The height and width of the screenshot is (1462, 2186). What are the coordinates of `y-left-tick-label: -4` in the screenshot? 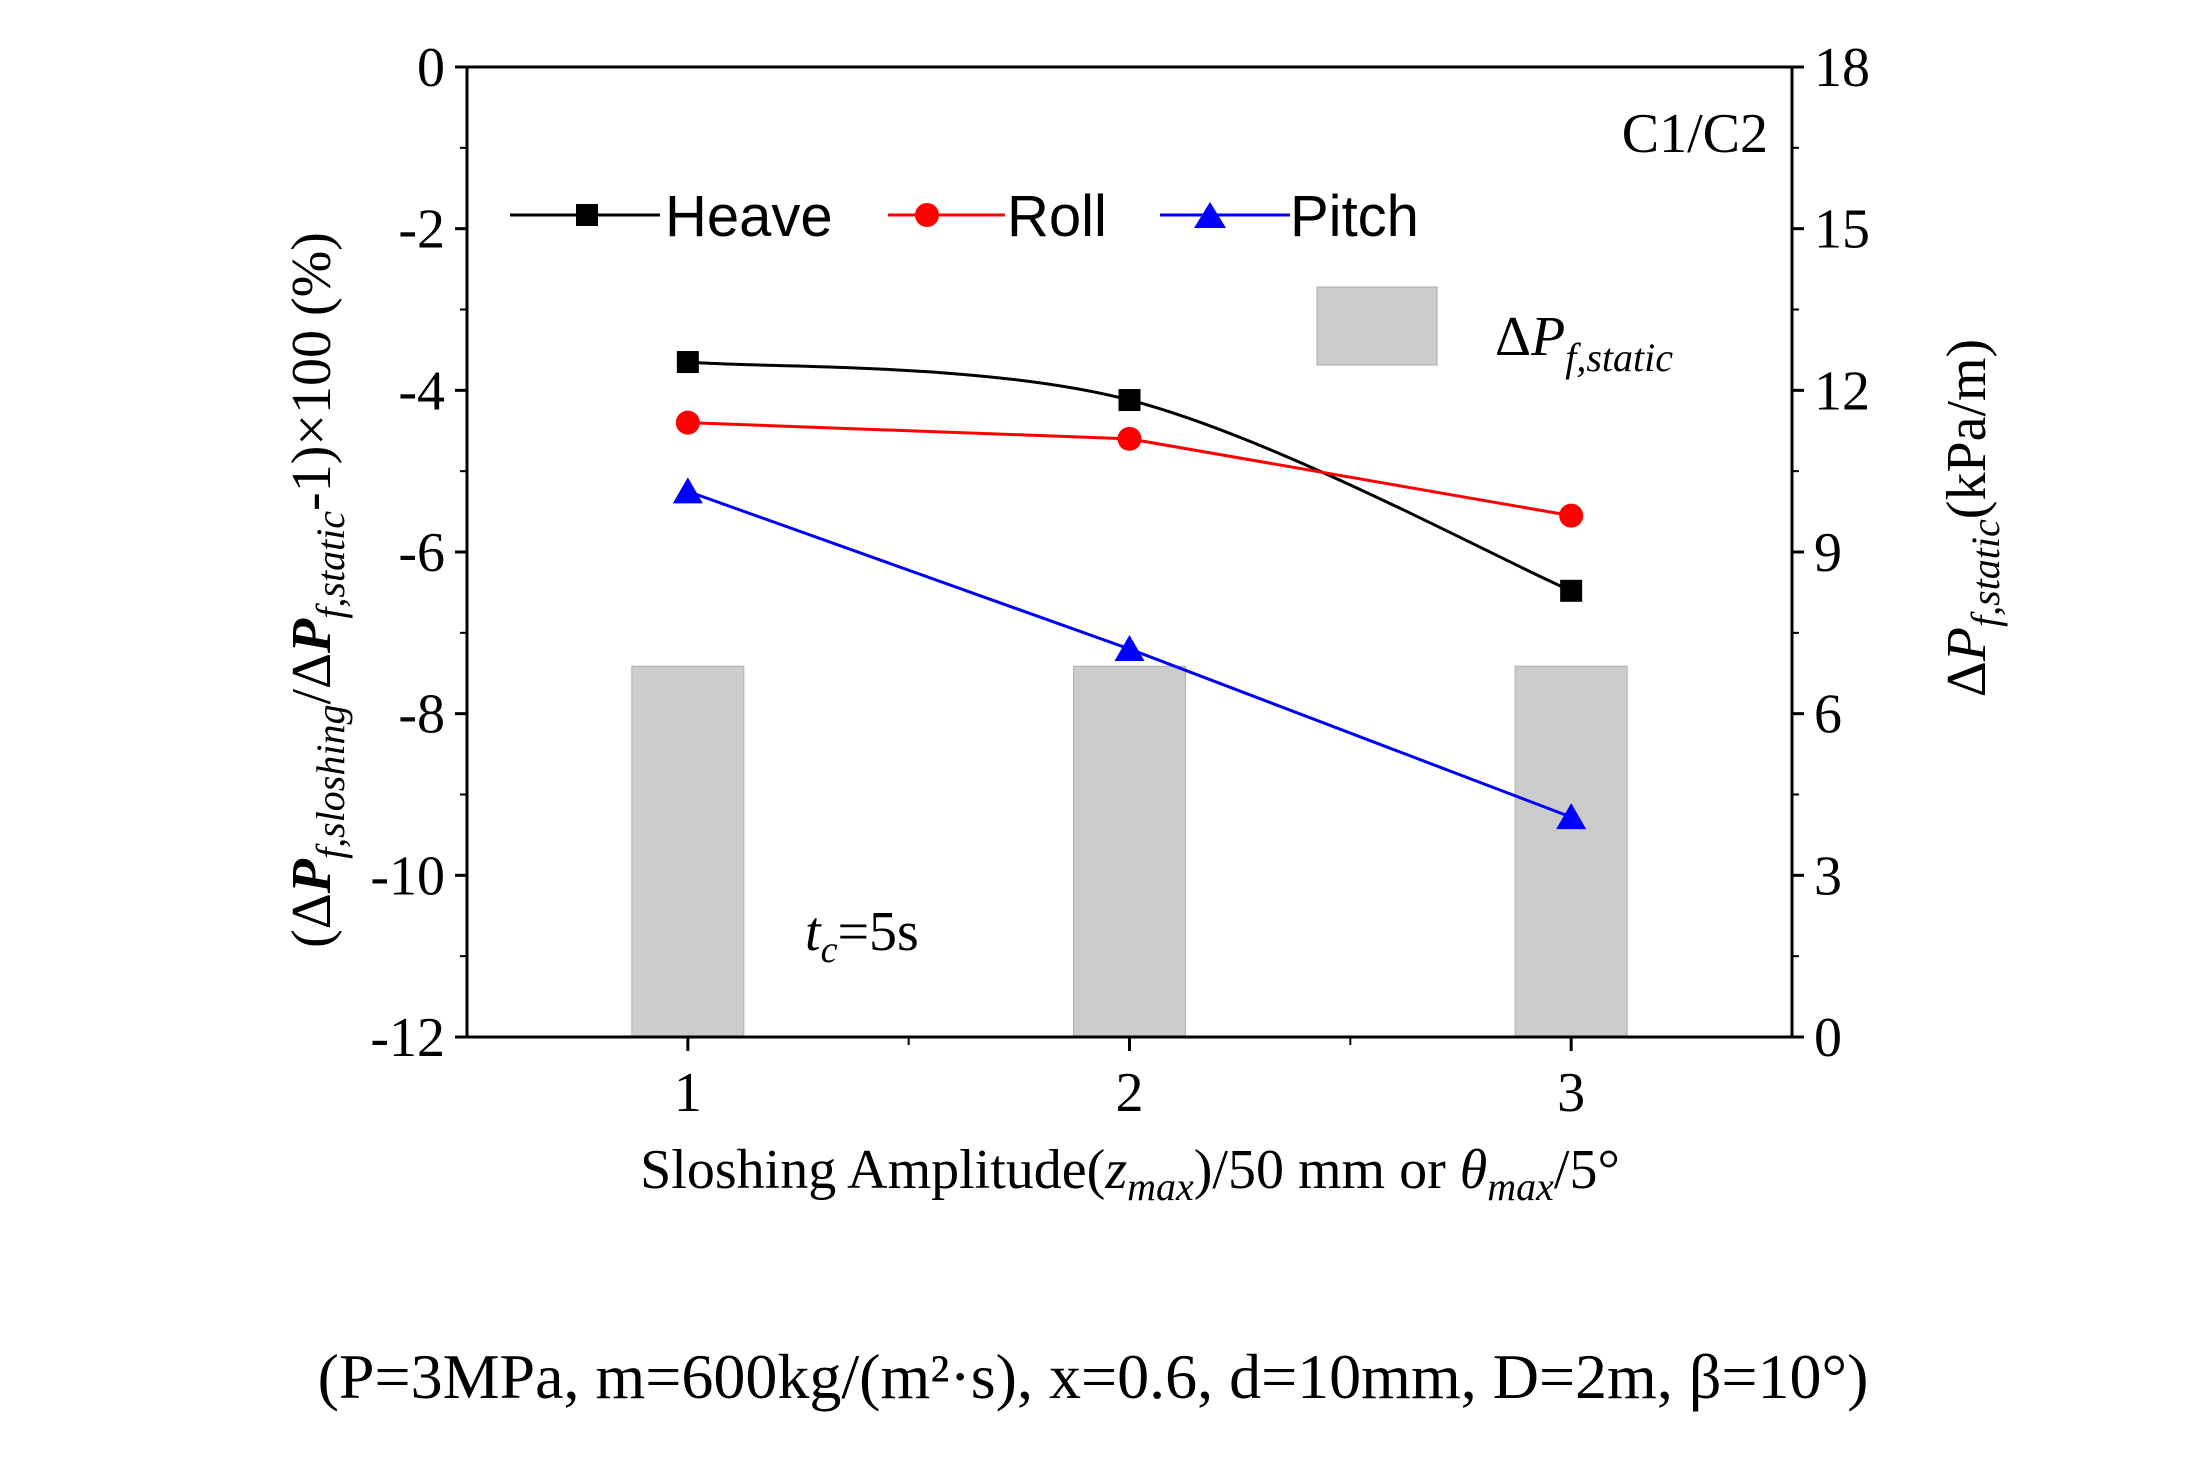 It's located at (421, 391).